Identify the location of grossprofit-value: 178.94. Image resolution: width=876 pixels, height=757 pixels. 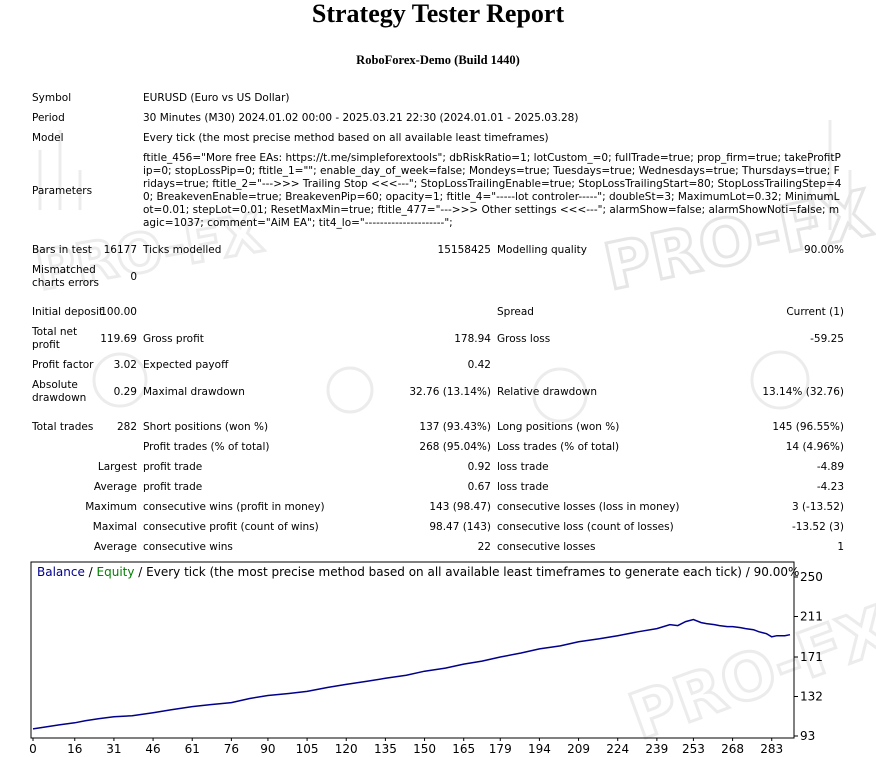
(472, 339).